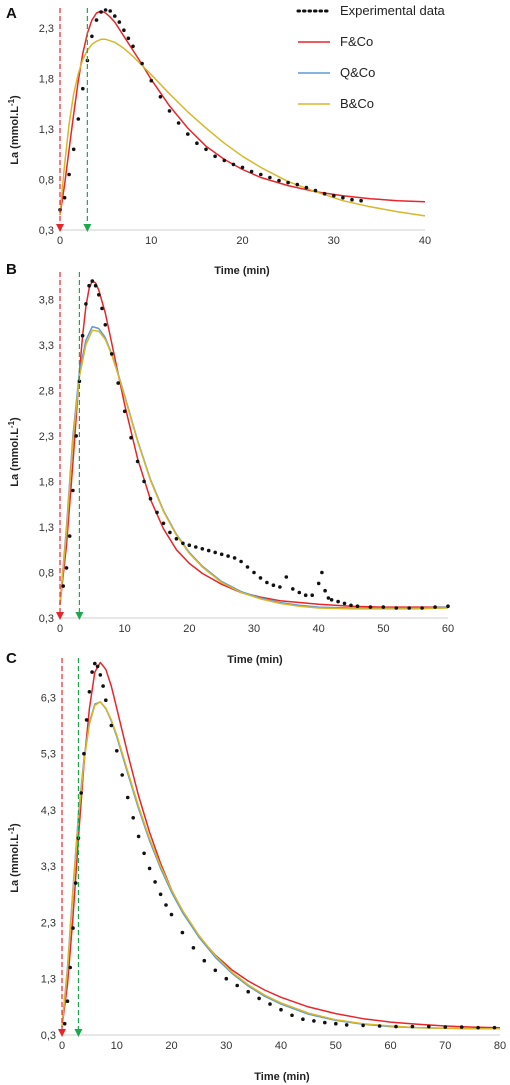  Describe the element at coordinates (390, 1046) in the screenshot. I see `panel-c-xtick-label: 60` at that location.